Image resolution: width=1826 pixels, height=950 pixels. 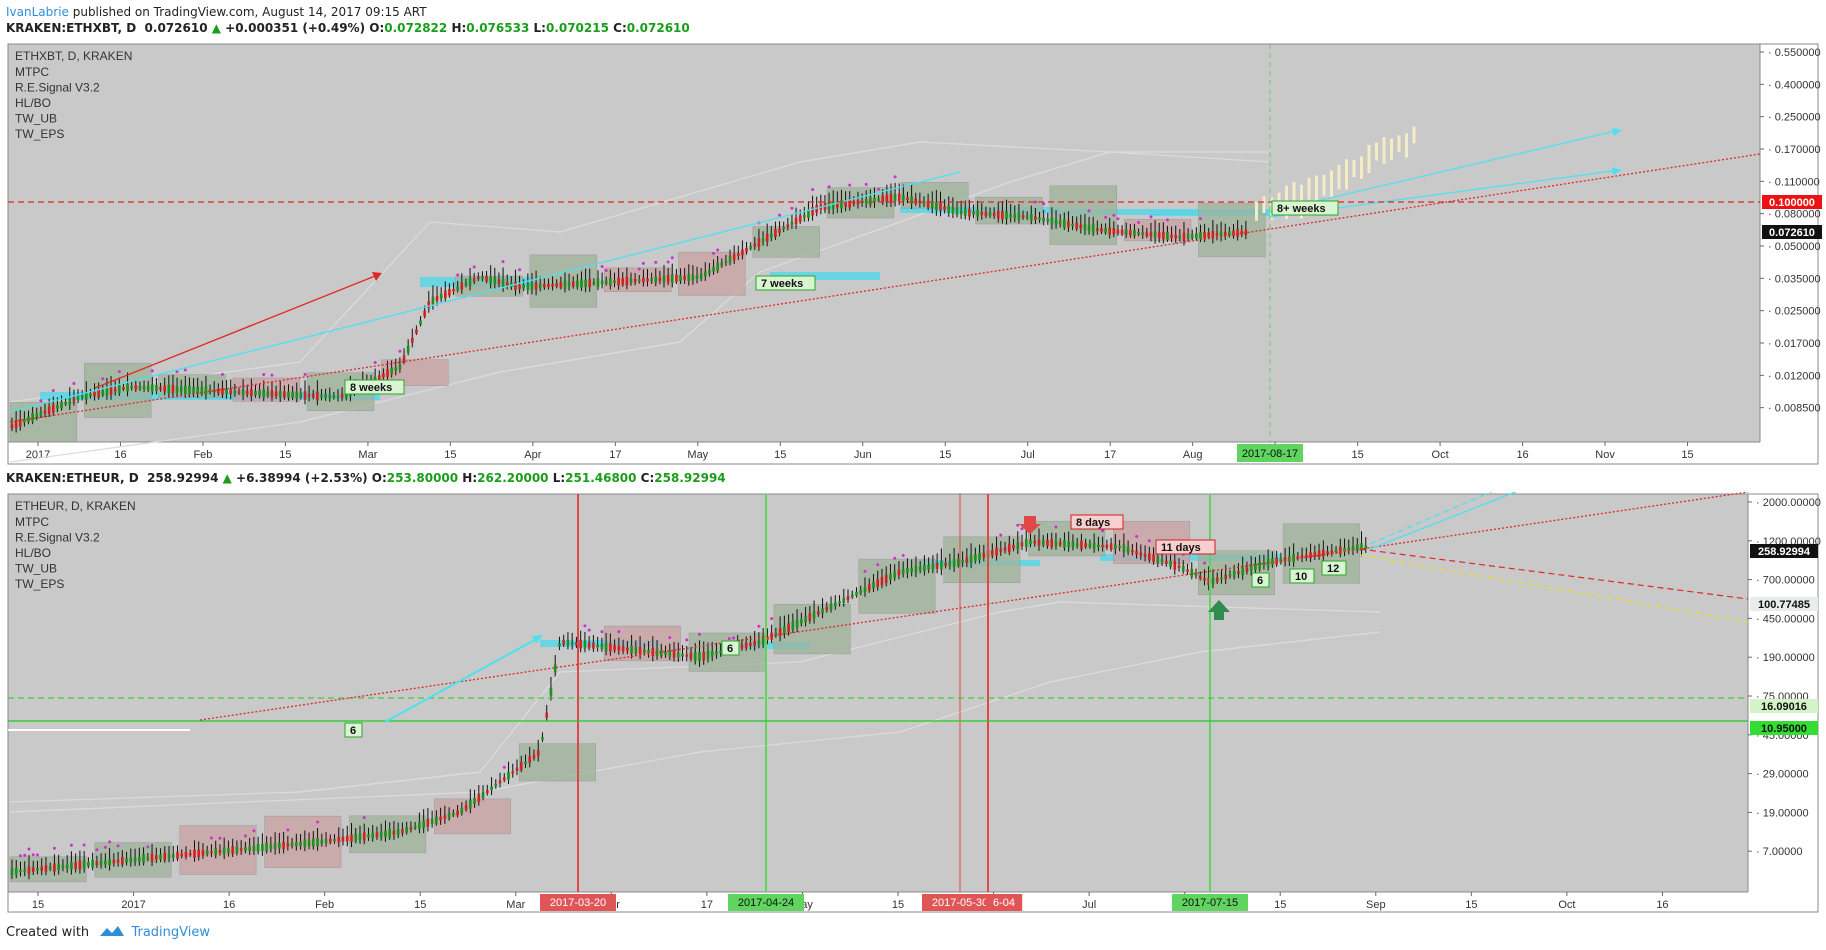 I want to click on legend-indicator: TW_EPS, so click(x=39, y=134).